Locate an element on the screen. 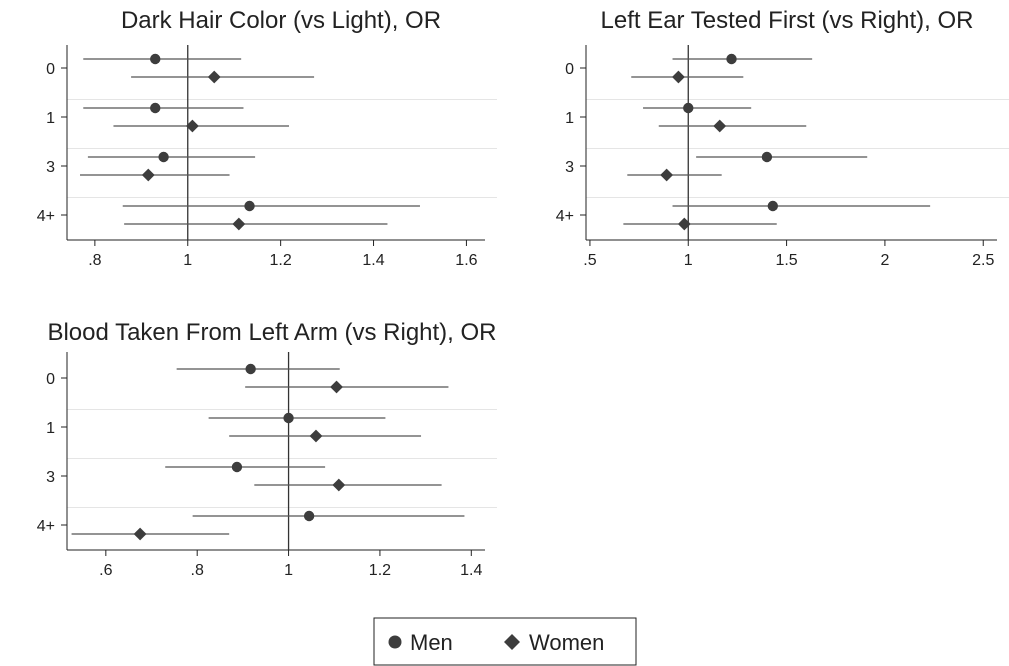 Image resolution: width=1009 pixels, height=666 pixels. chart-title: Blood Taken From Left Arm (vs Right), OR is located at coordinates (271, 332).